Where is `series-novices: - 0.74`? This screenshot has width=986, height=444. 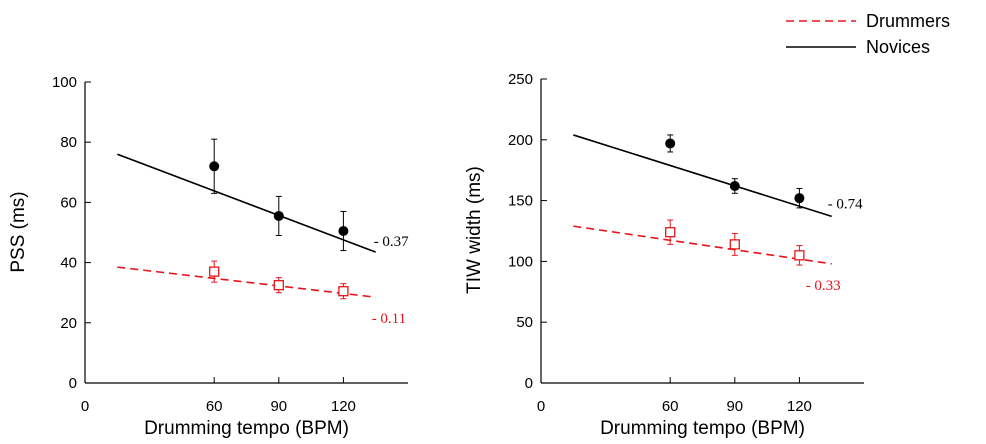 series-novices: - 0.74 is located at coordinates (718, 176).